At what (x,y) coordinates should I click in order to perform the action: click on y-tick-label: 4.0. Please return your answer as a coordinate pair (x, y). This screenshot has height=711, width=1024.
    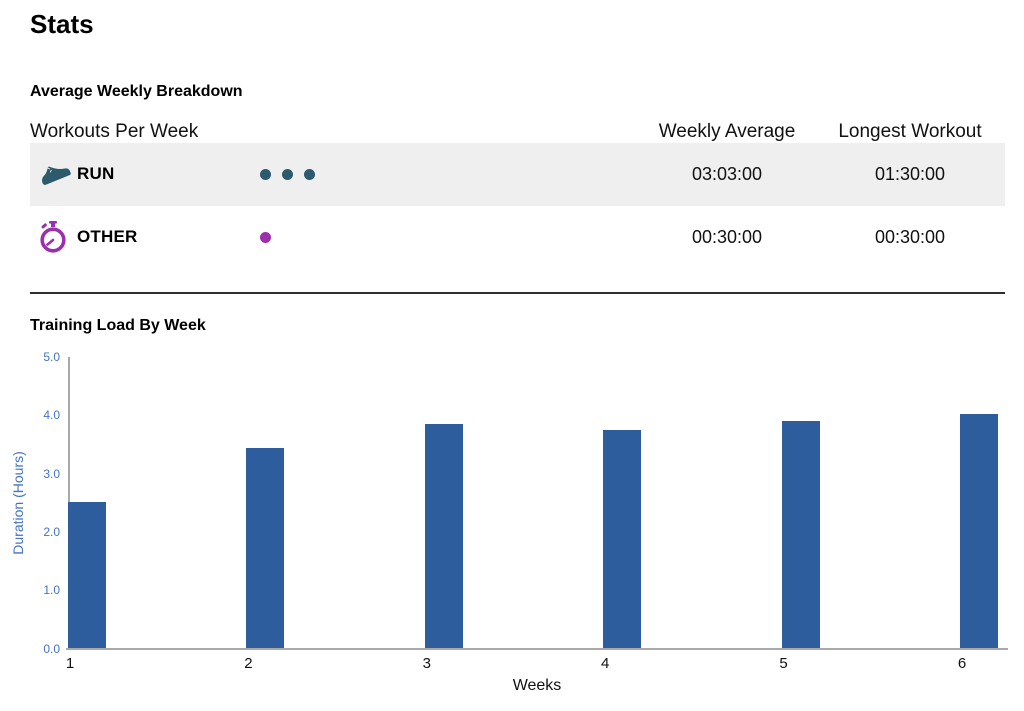
    Looking at the image, I should click on (51, 415).